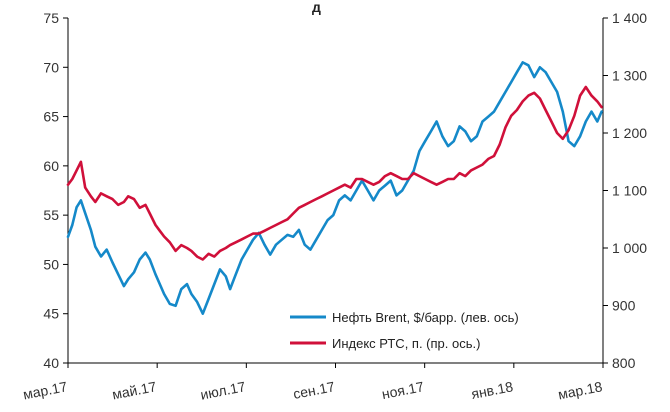 The image size is (670, 412). What do you see at coordinates (223, 390) in the screenshot?
I see `x-tick-label: июл.17` at bounding box center [223, 390].